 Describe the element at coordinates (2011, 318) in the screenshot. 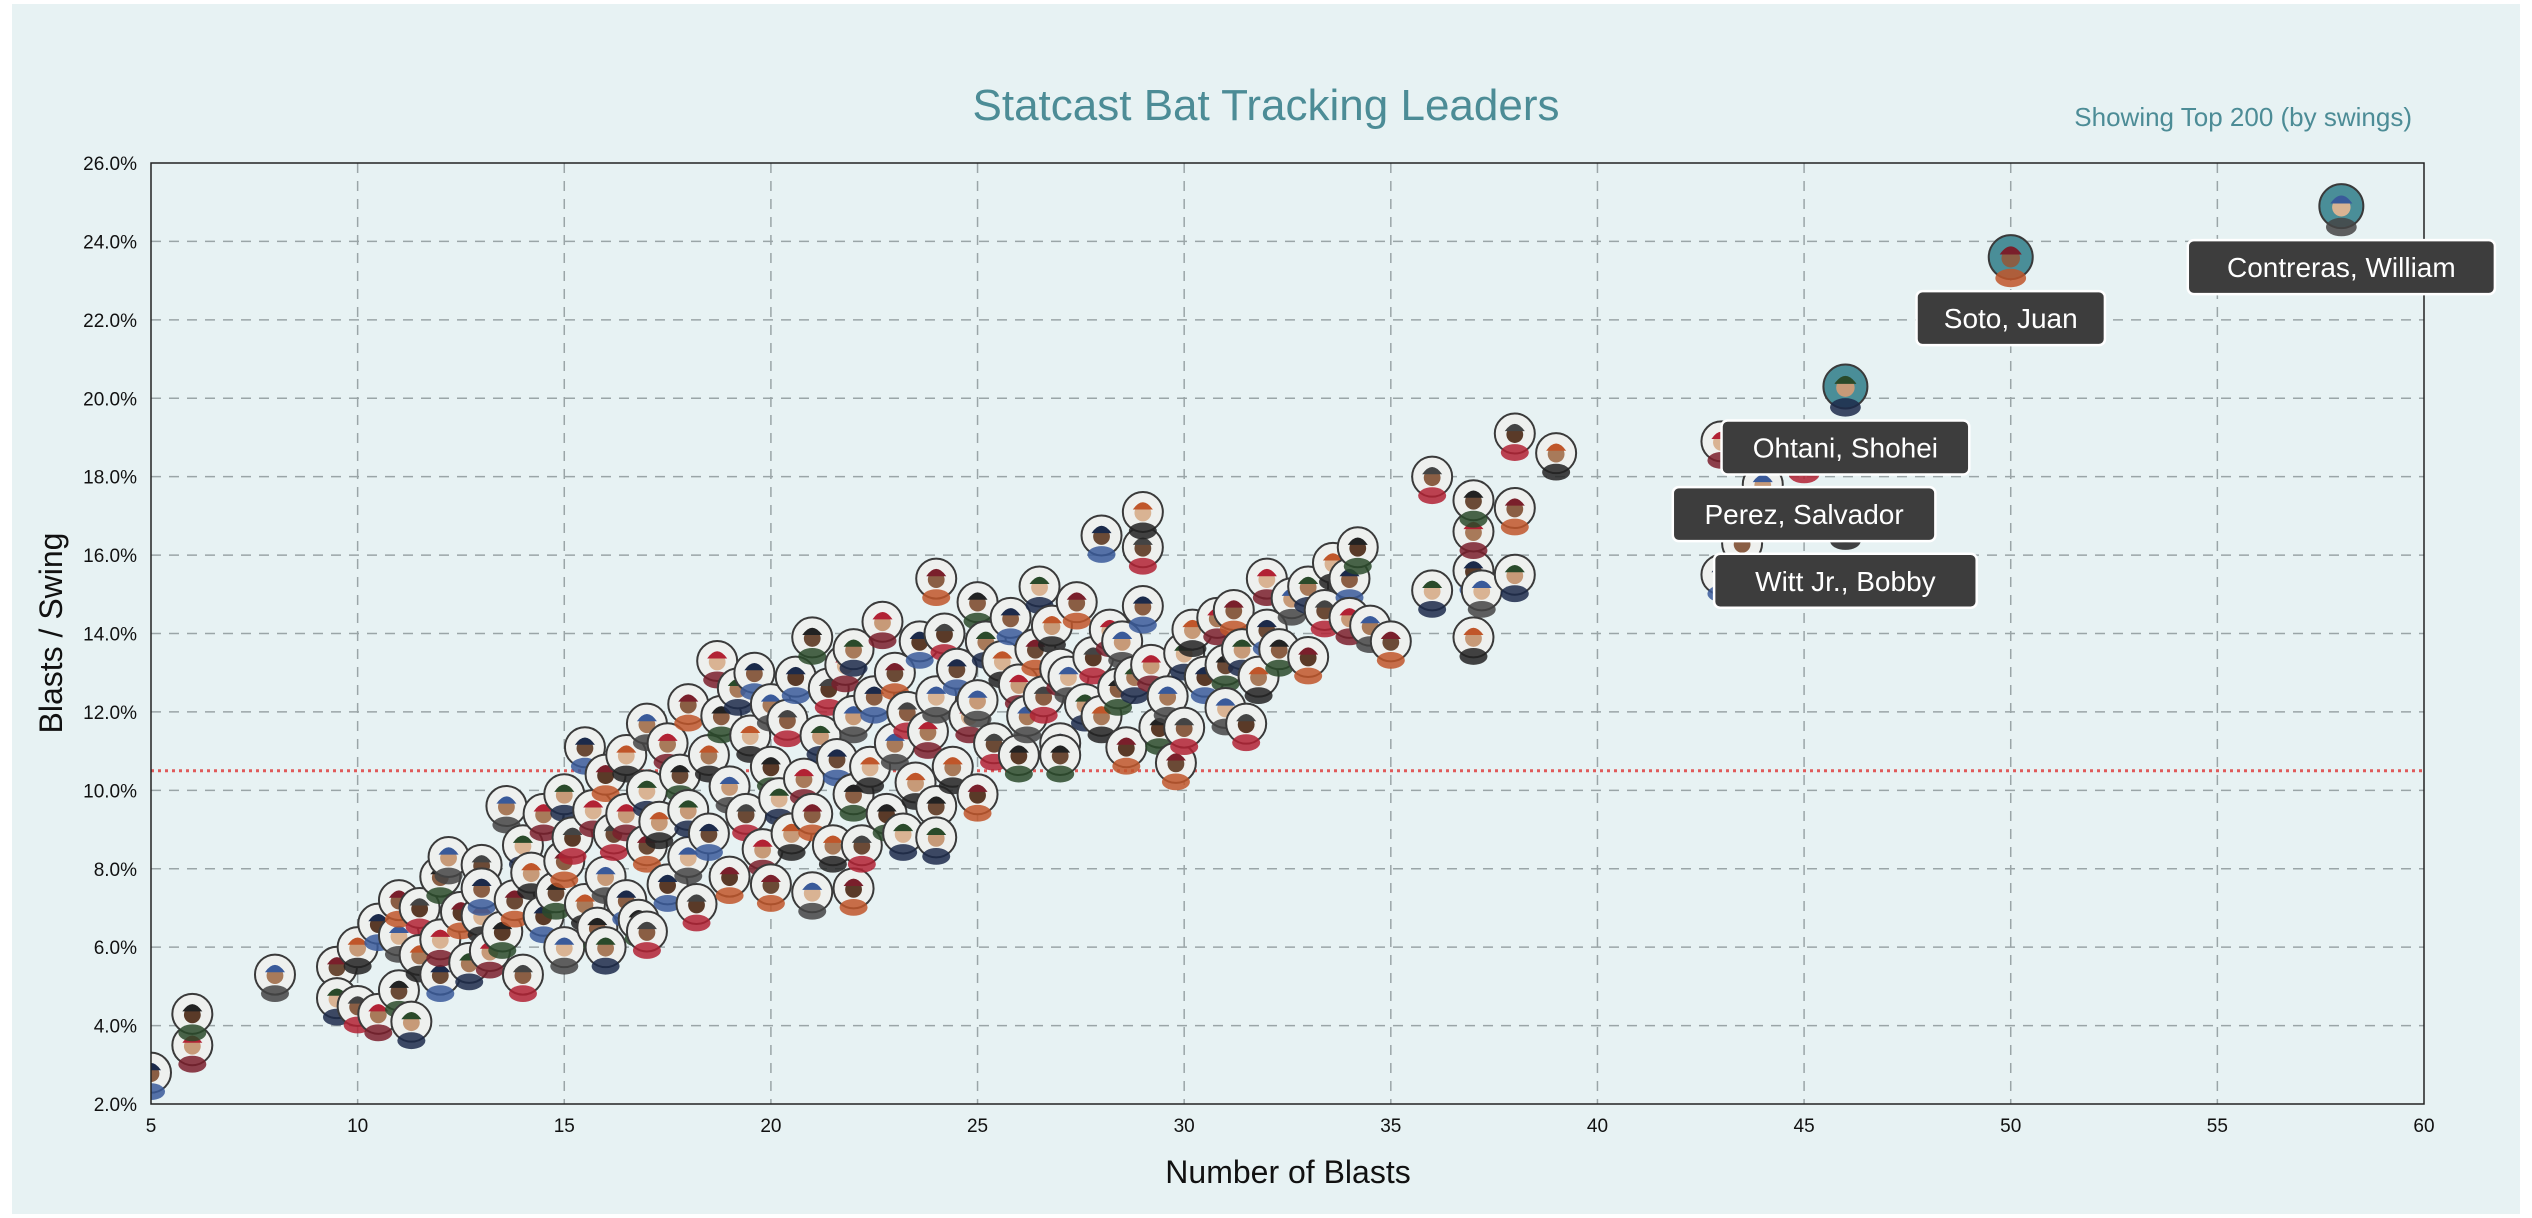

I see `player-name-text: Soto, Juan` at that location.